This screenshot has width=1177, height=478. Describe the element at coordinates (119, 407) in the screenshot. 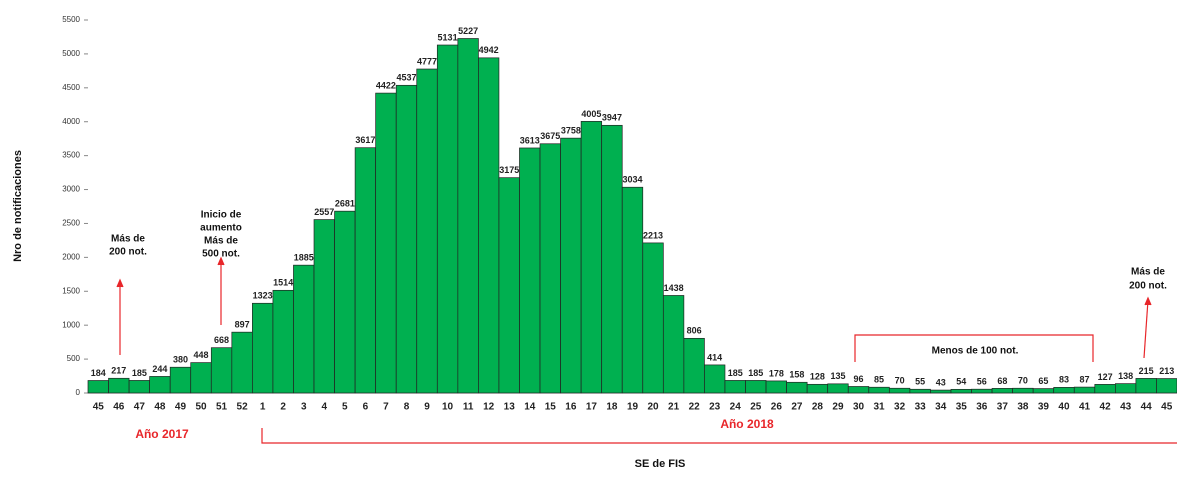

I see `x-tick-label: 46` at that location.